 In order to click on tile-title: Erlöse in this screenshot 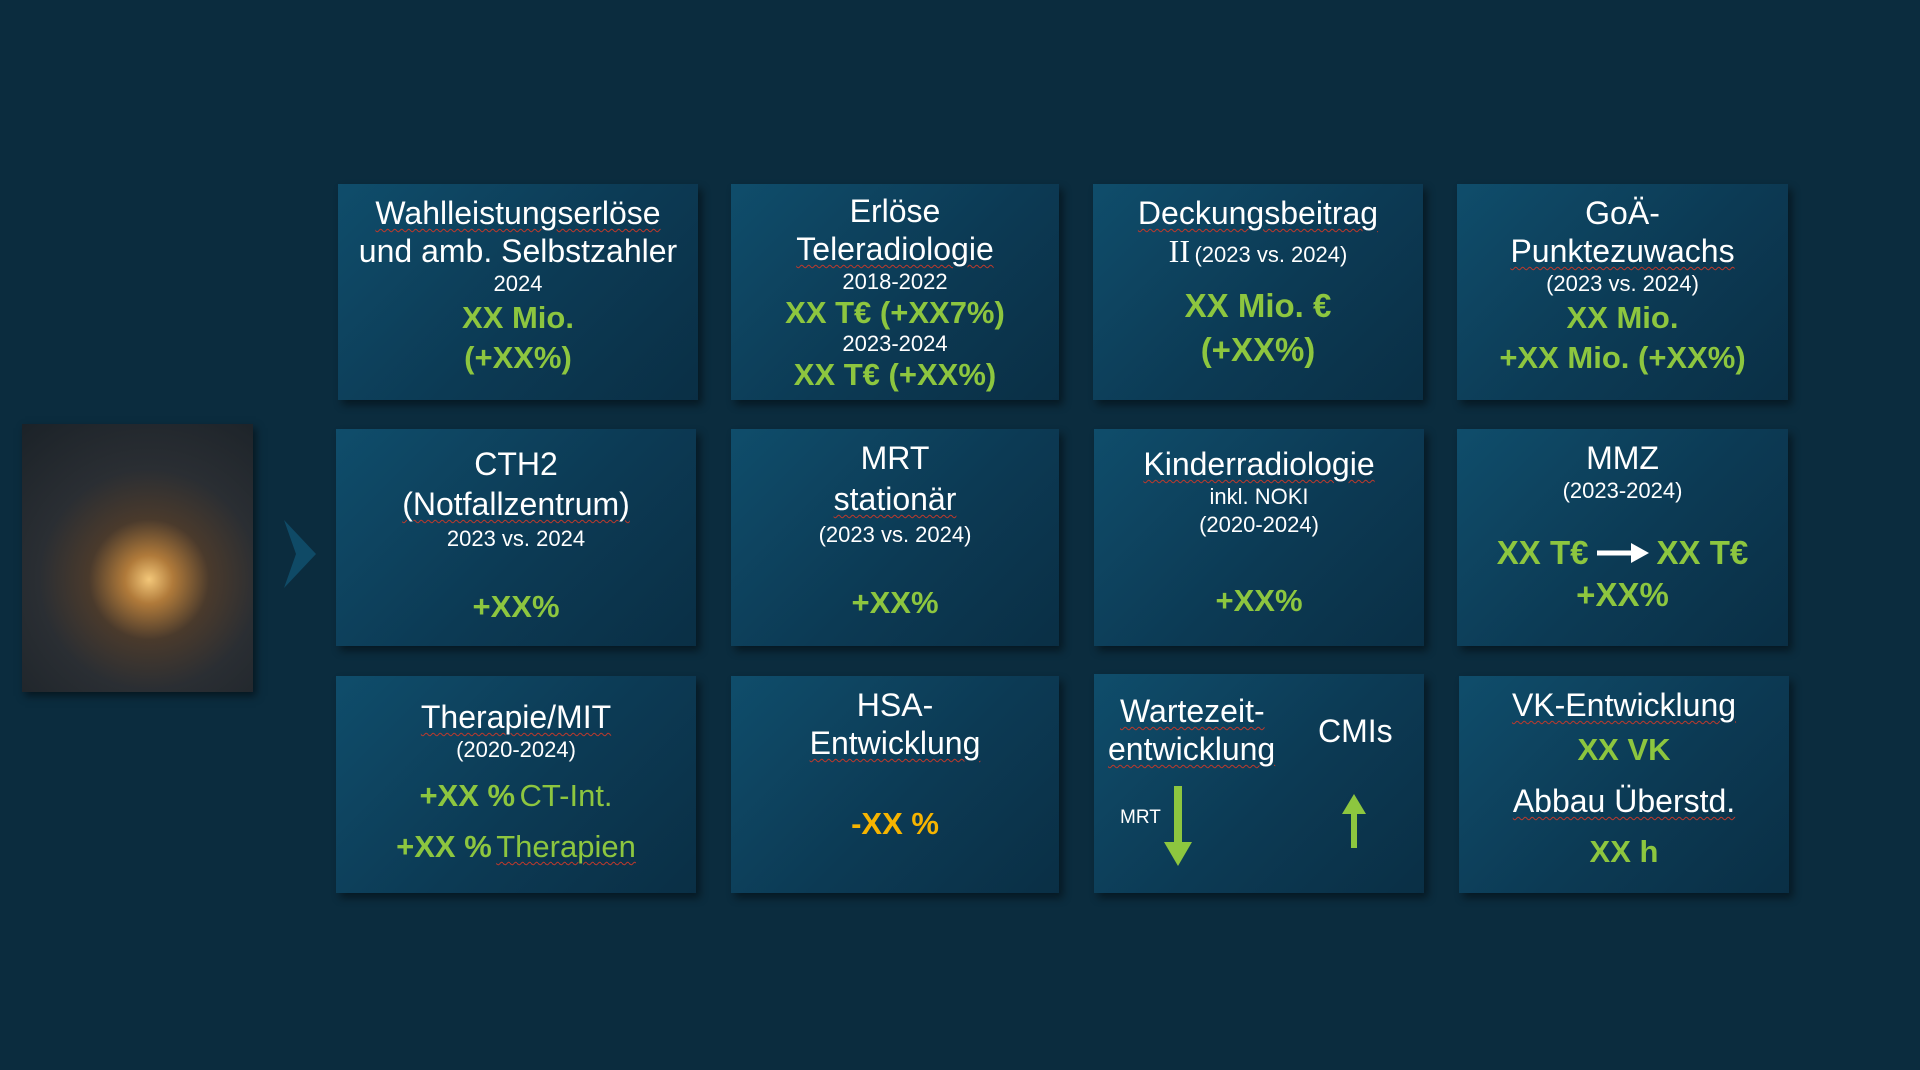, I will do `click(895, 211)`.